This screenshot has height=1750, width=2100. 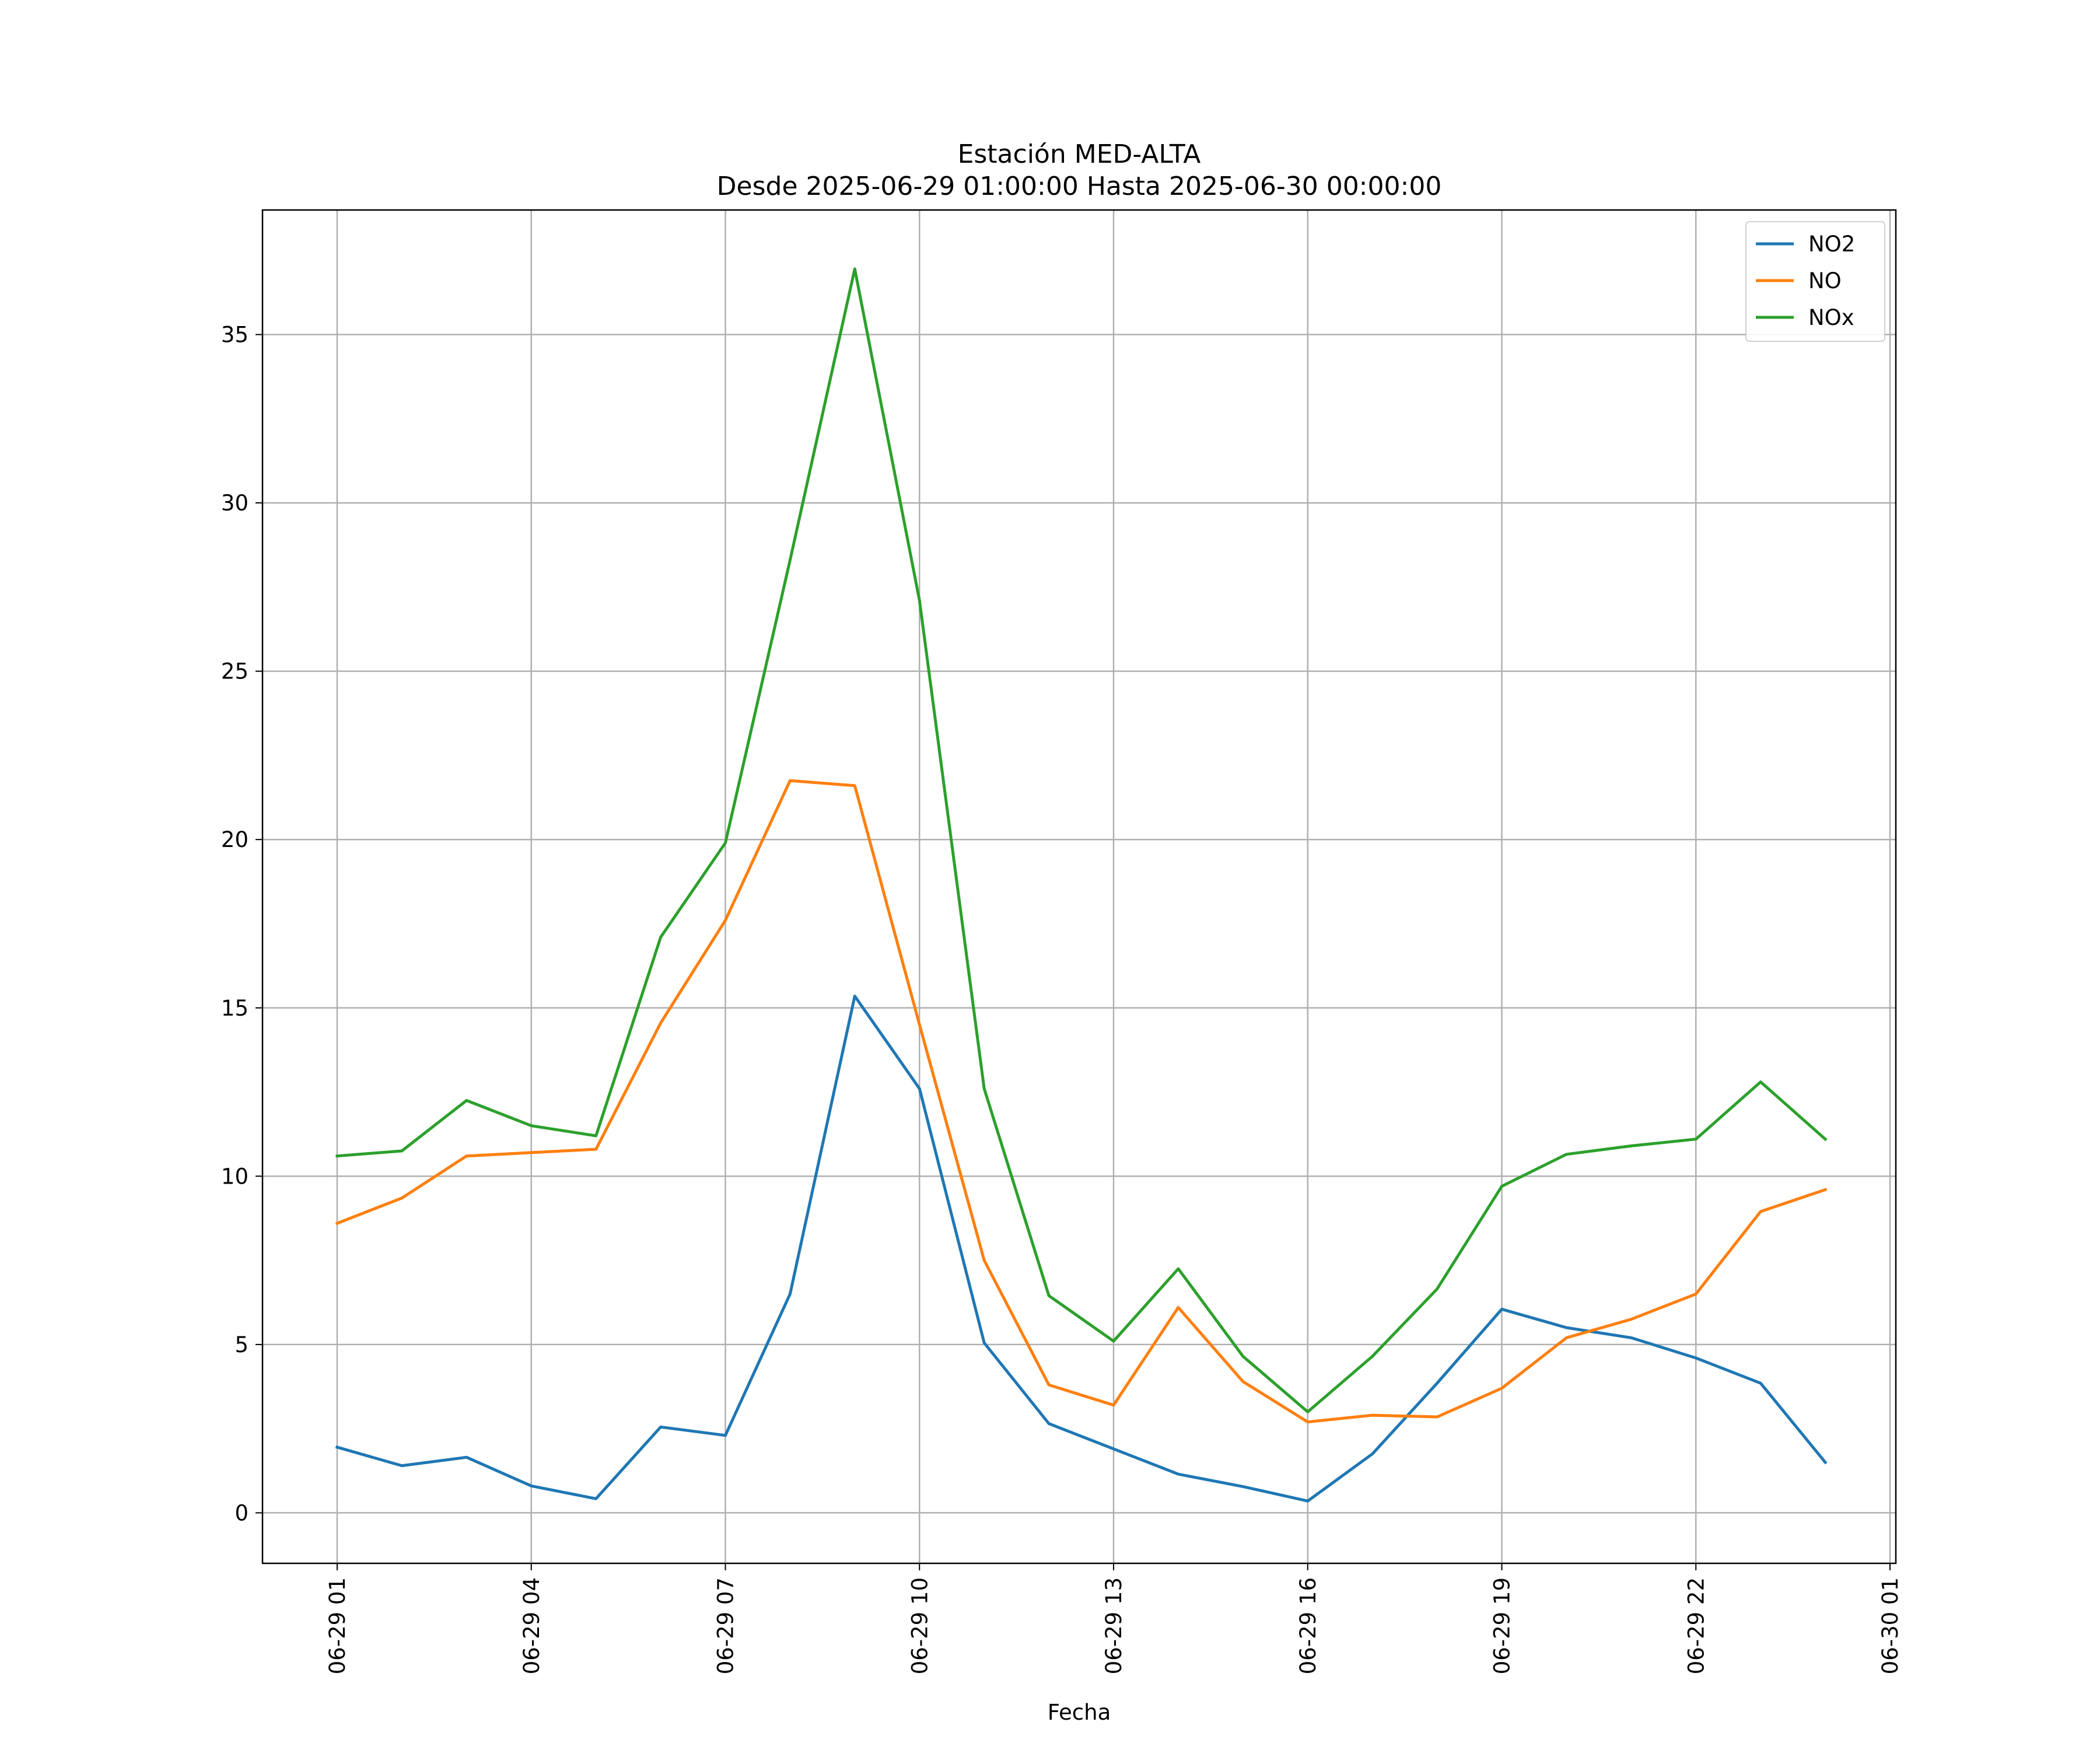 I want to click on y-tick-label: 10, so click(x=235, y=1176).